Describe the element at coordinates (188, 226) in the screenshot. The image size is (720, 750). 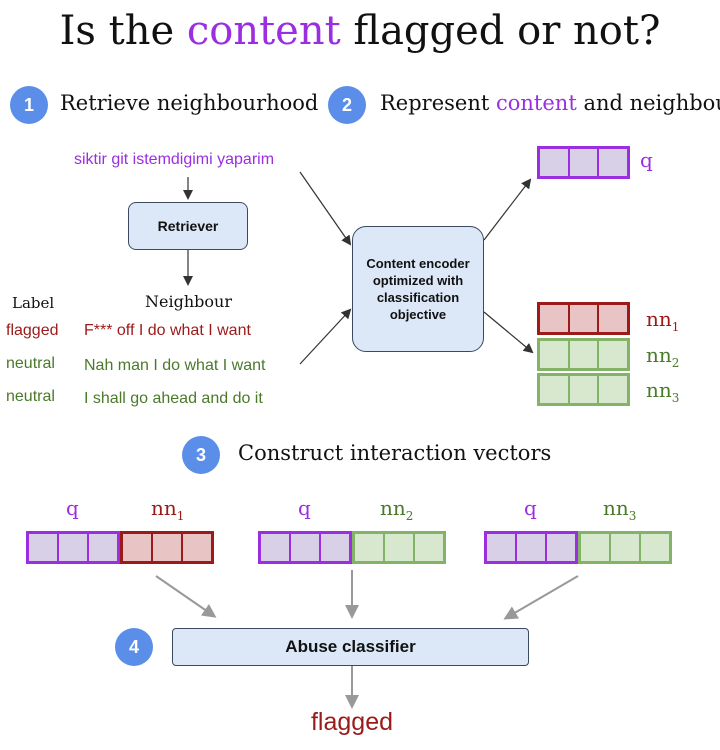
I see `retriever-box: Retriever` at that location.